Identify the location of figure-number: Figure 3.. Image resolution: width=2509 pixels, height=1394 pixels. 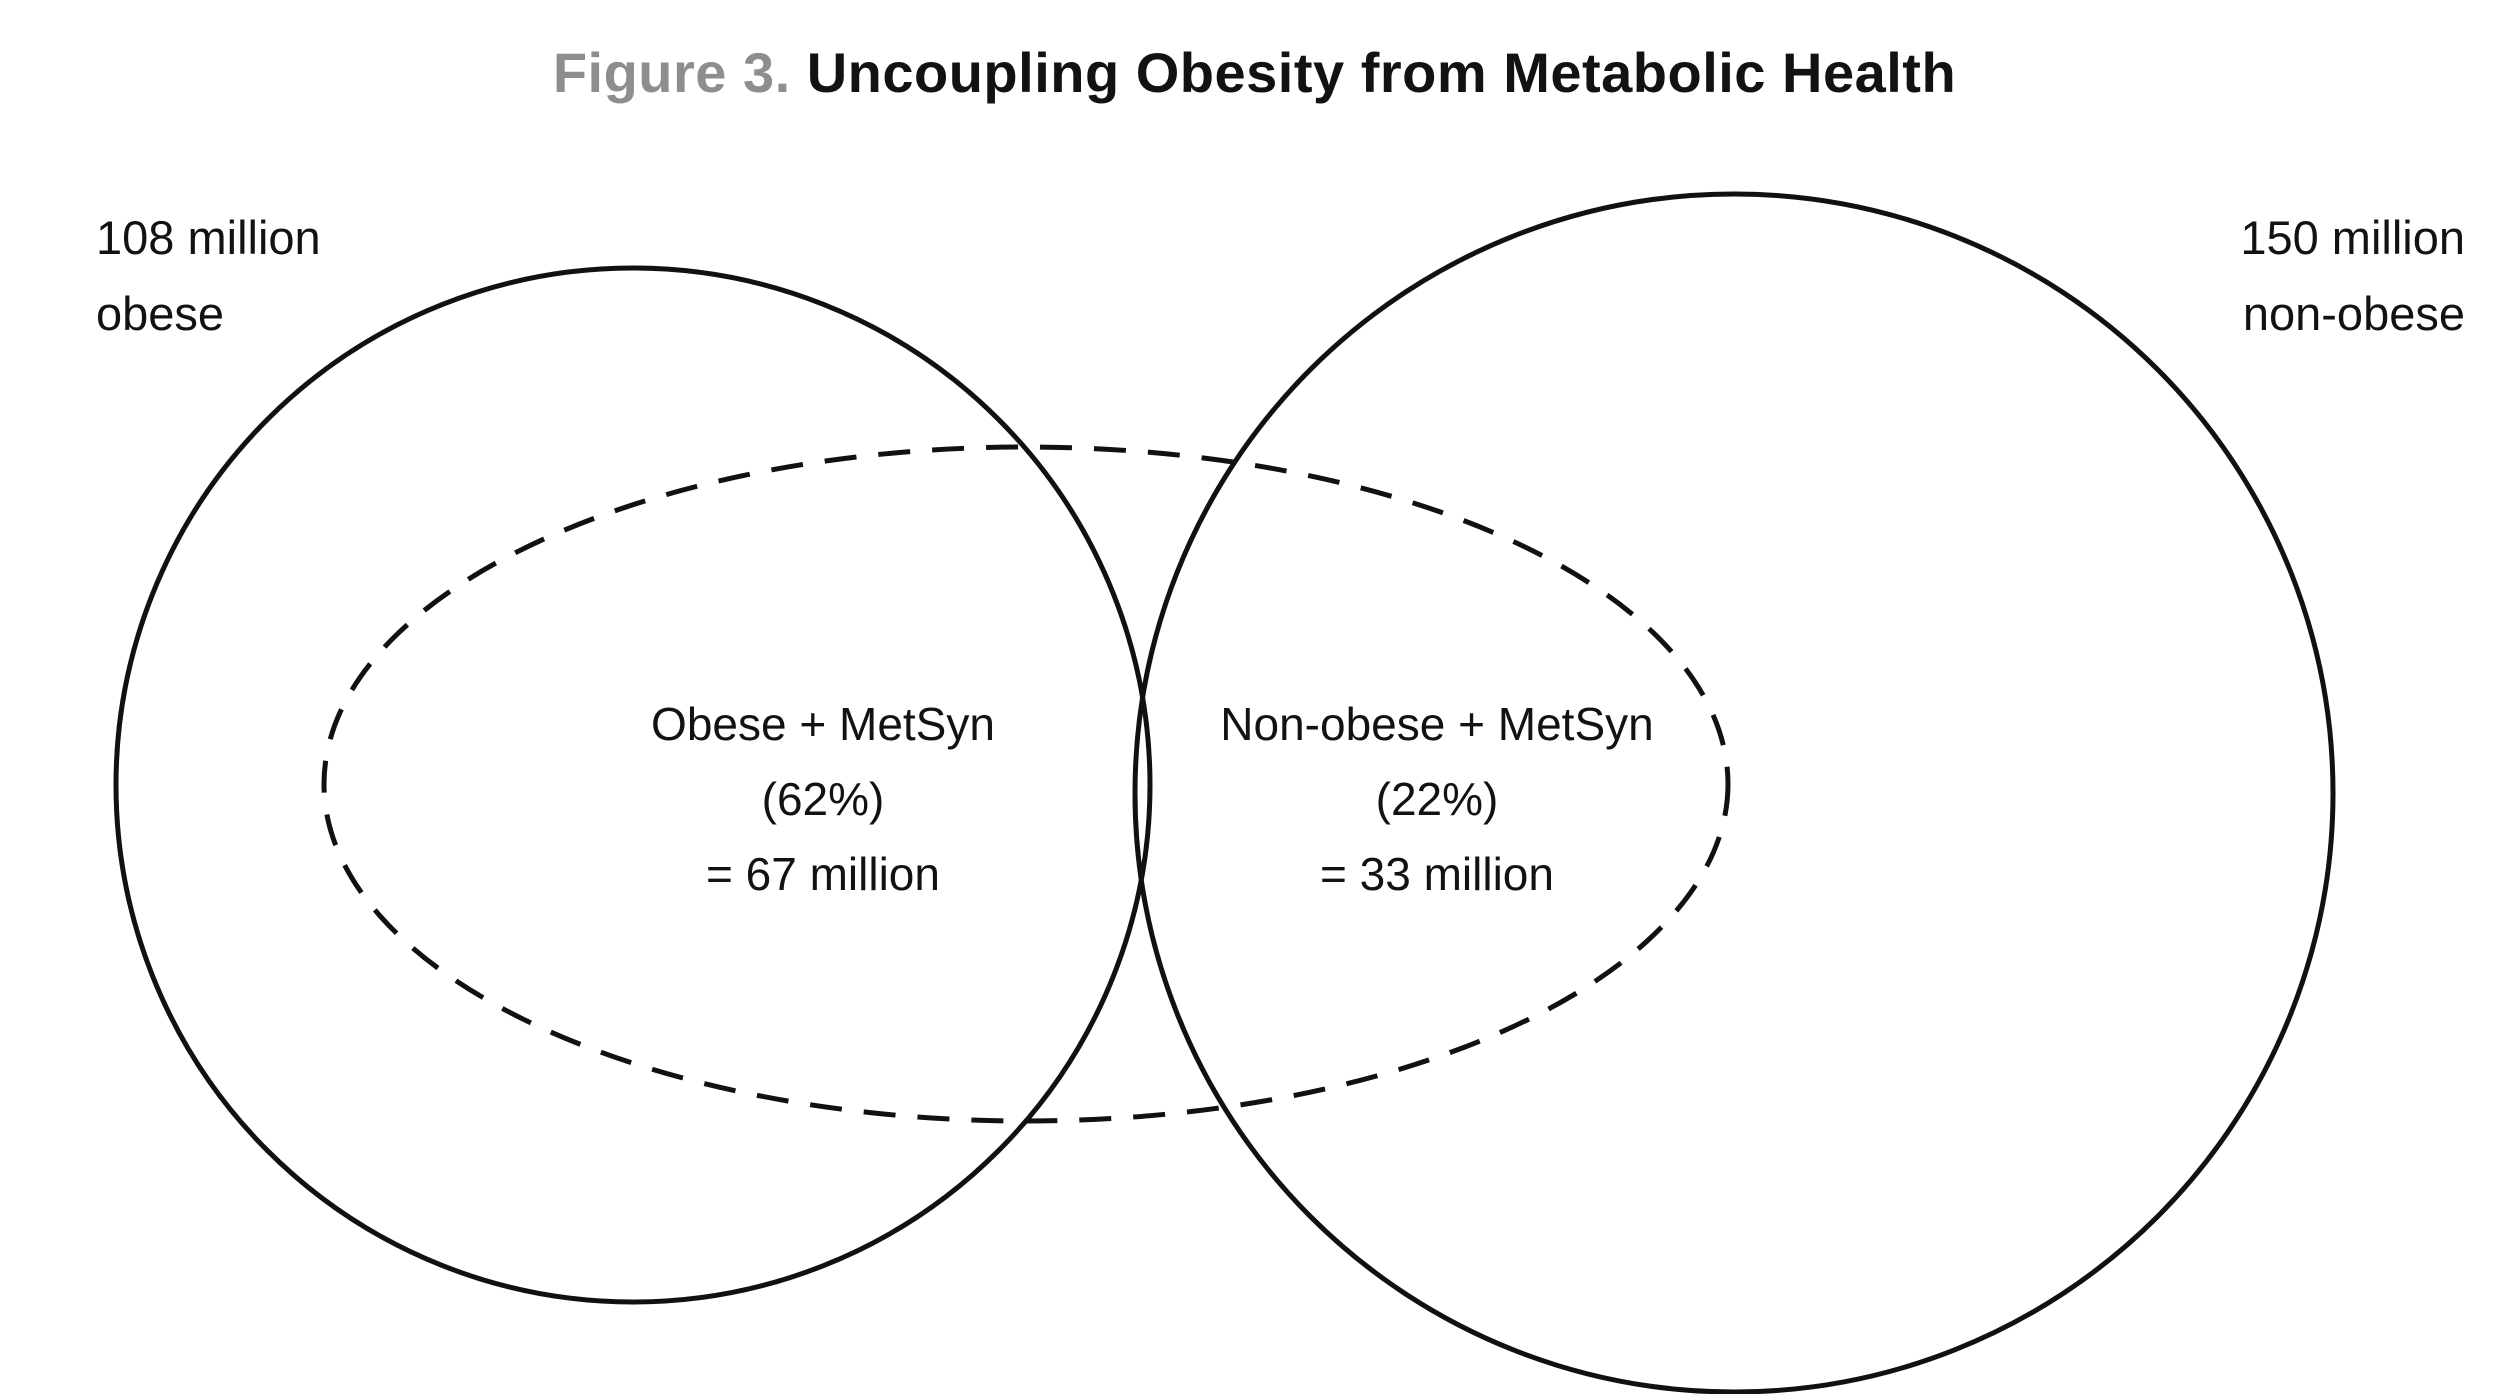
(671, 72).